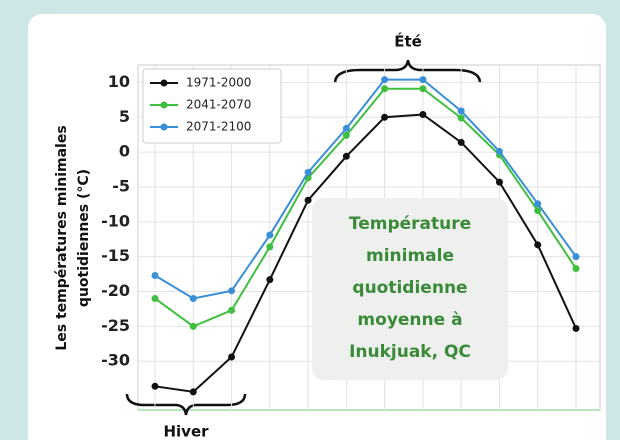 The height and width of the screenshot is (444, 620). What do you see at coordinates (115, 255) in the screenshot?
I see `y-tick-label: -15` at bounding box center [115, 255].